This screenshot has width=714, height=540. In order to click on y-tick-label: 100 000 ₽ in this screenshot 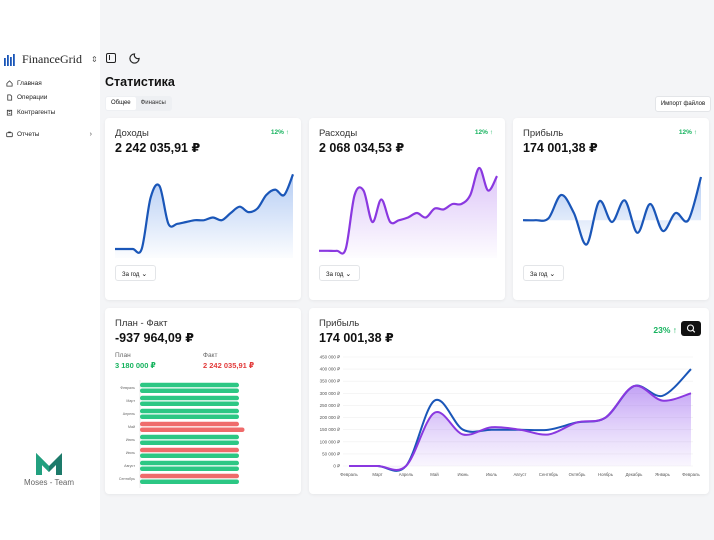, I will do `click(331, 441)`.